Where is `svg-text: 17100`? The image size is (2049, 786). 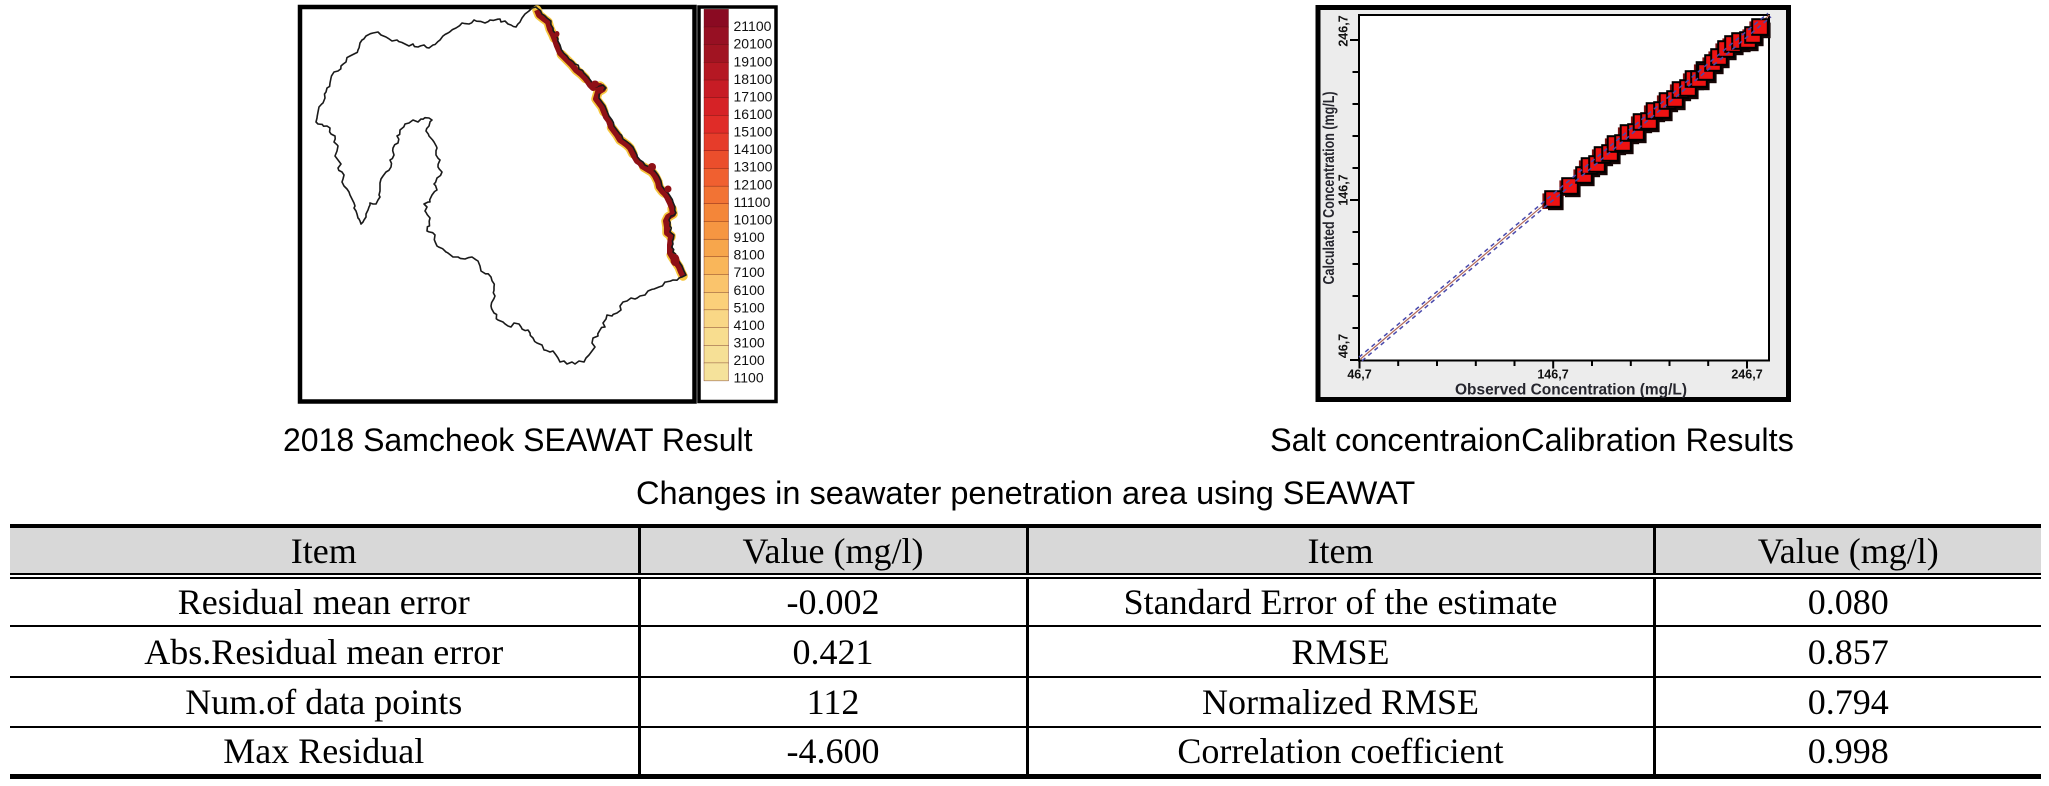
svg-text: 17100 is located at coordinates (753, 96).